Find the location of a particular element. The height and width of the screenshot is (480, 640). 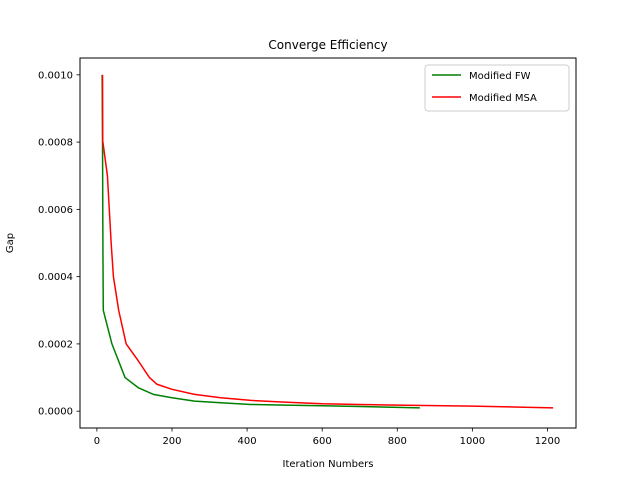

y-axis: 0.0000 0.0002 0.0004 0.0006 0.0008 0.0010 is located at coordinates (59, 244).